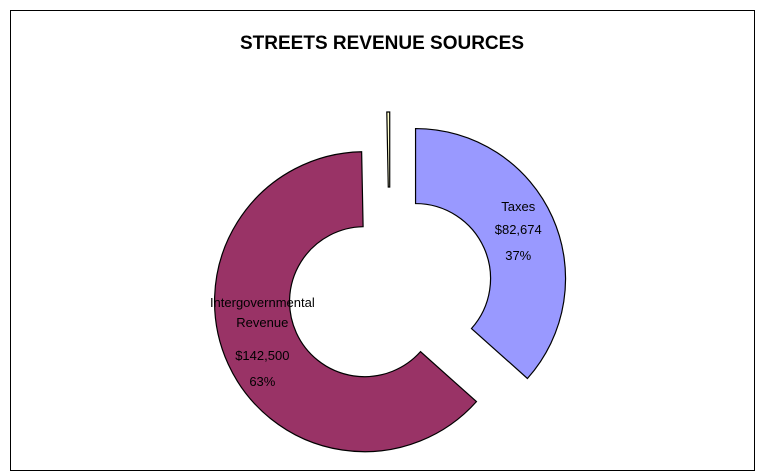 The width and height of the screenshot is (764, 474). What do you see at coordinates (518, 229) in the screenshot?
I see `value-label: $82,674` at bounding box center [518, 229].